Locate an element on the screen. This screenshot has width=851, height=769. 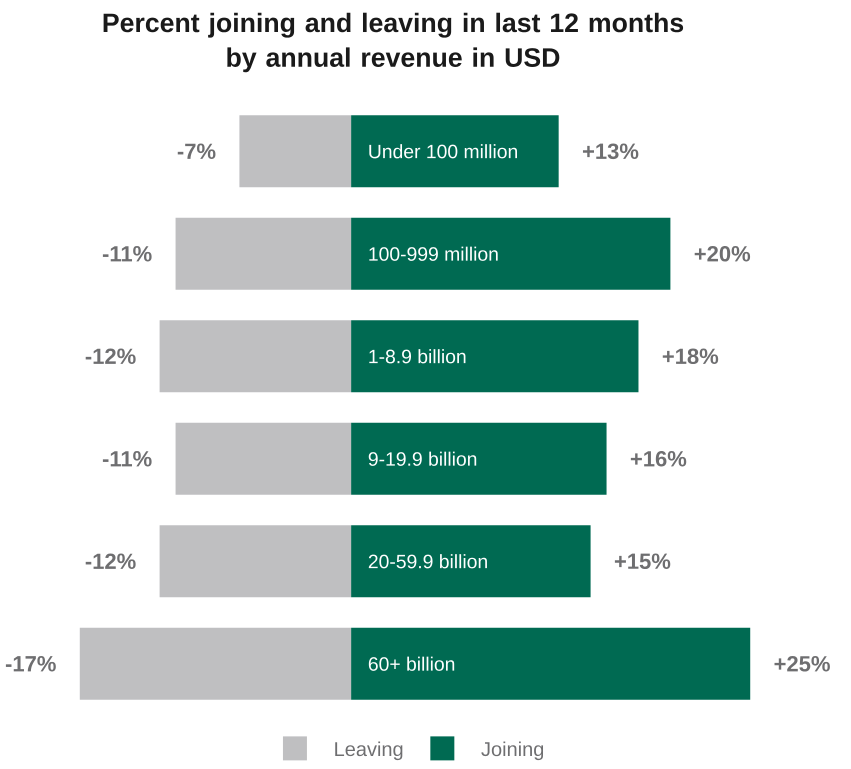
y-tick-label: Under 100 million is located at coordinates (443, 151).